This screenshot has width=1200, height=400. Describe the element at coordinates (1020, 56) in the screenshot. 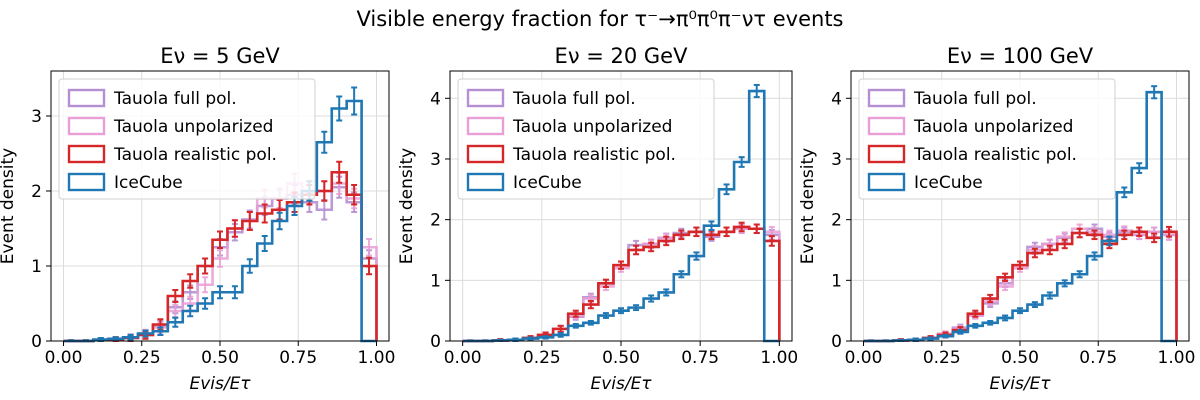

I see `chart-title: Eν = 100 GeV` at that location.